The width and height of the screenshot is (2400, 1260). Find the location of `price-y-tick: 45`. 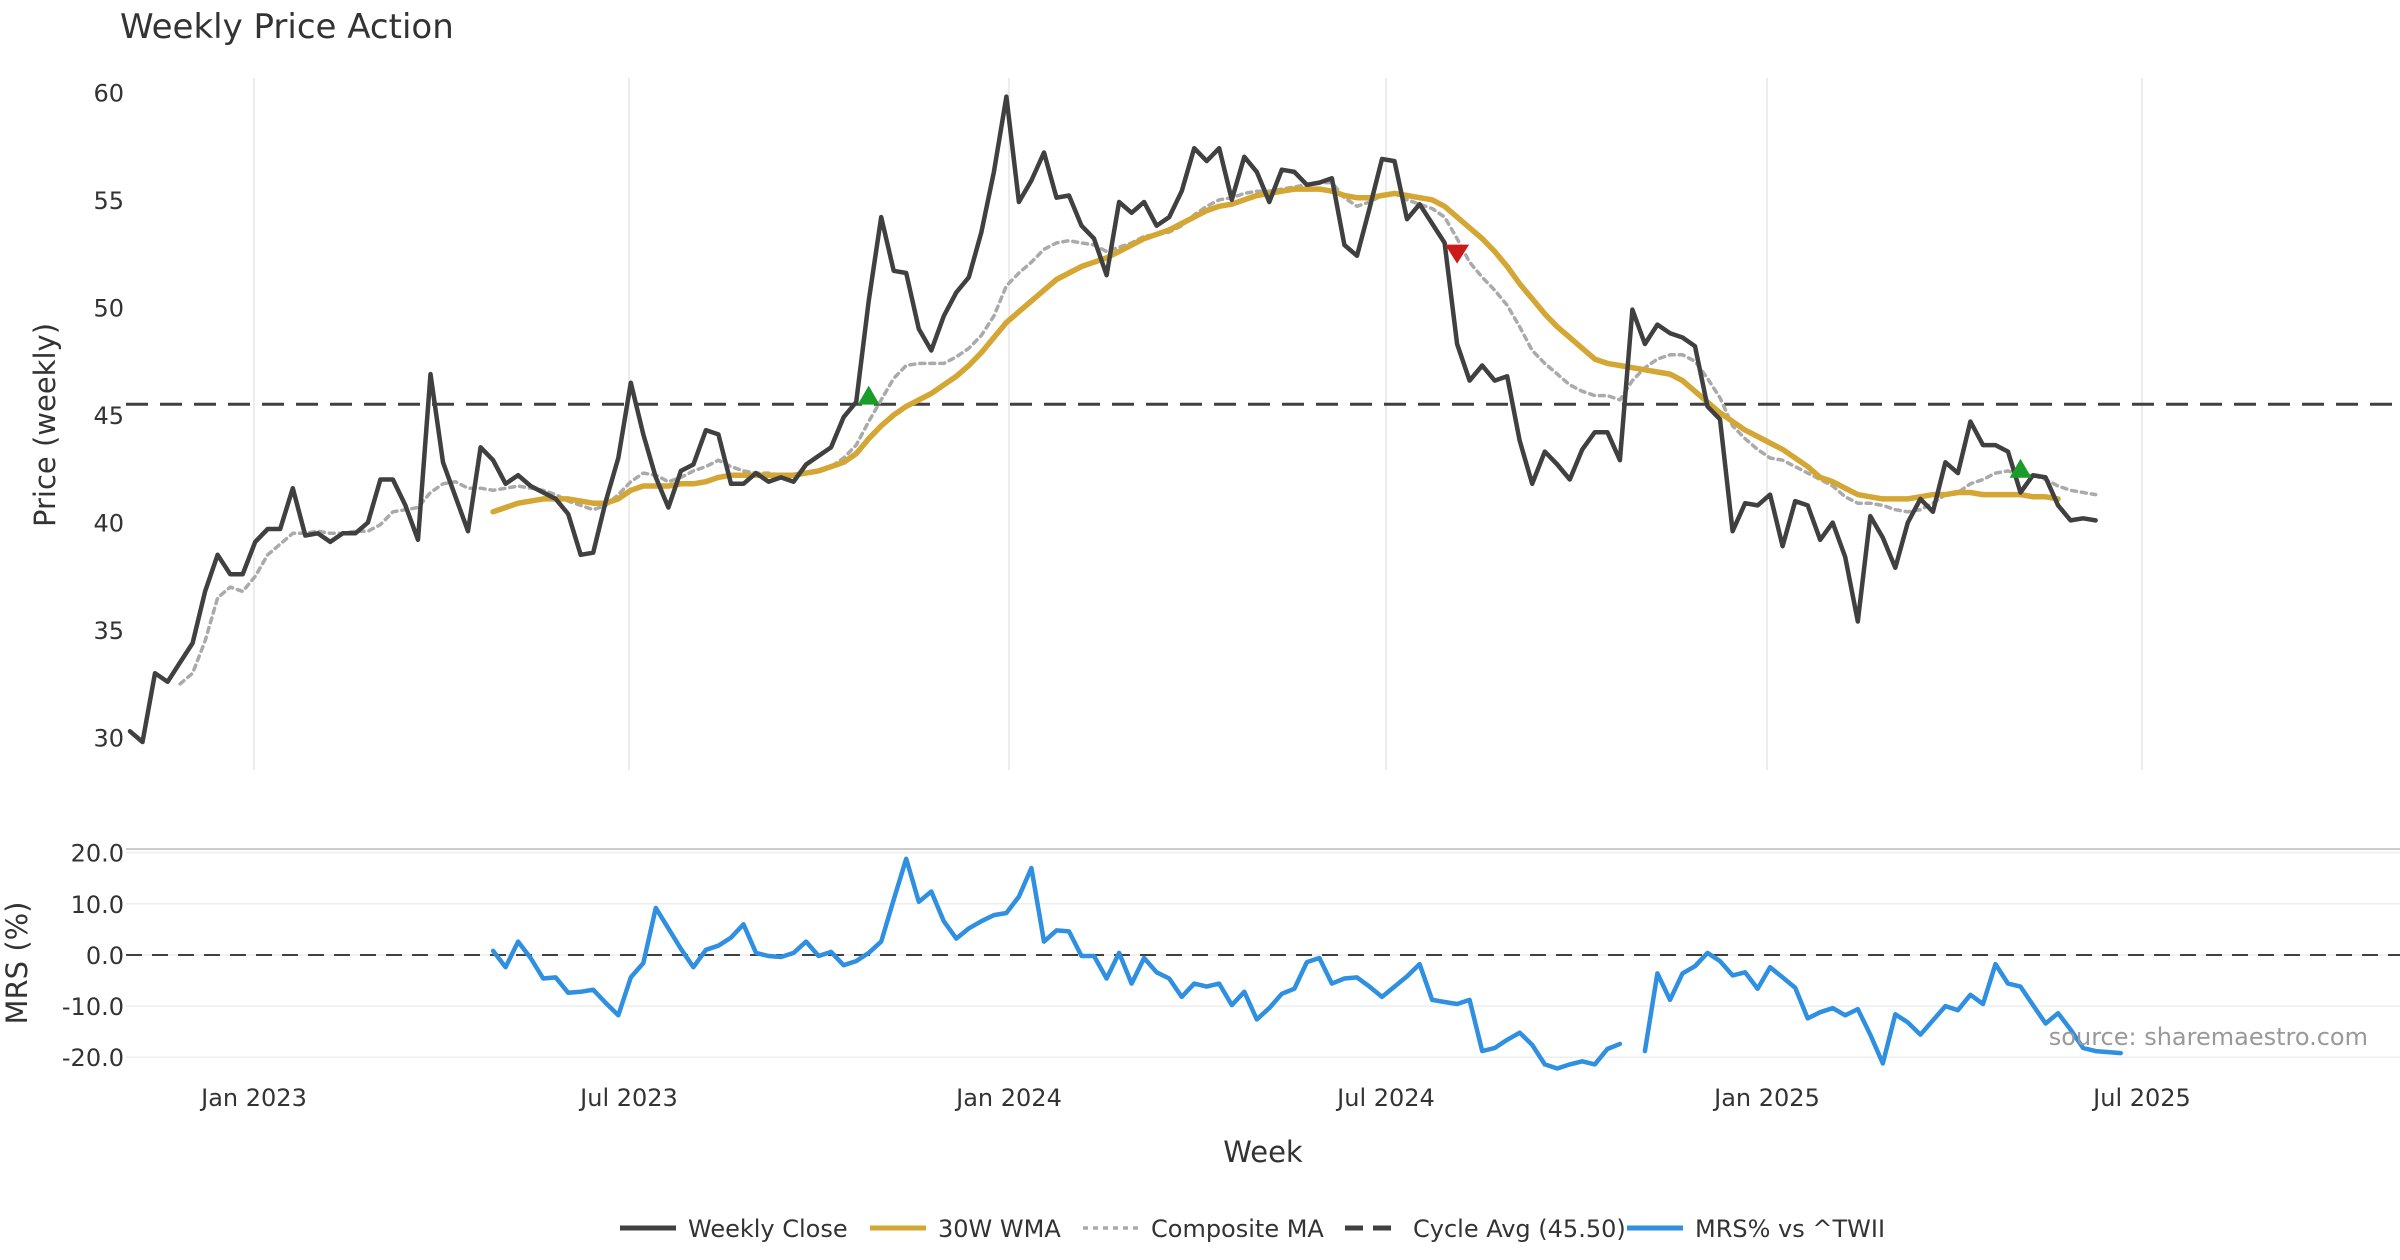

price-y-tick: 45 is located at coordinates (108, 416).